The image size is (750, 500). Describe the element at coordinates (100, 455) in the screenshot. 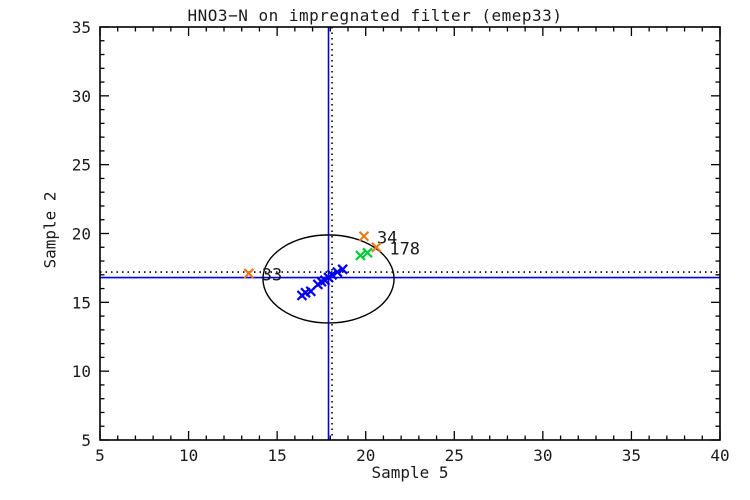

I see `x-tick-label: 5` at that location.